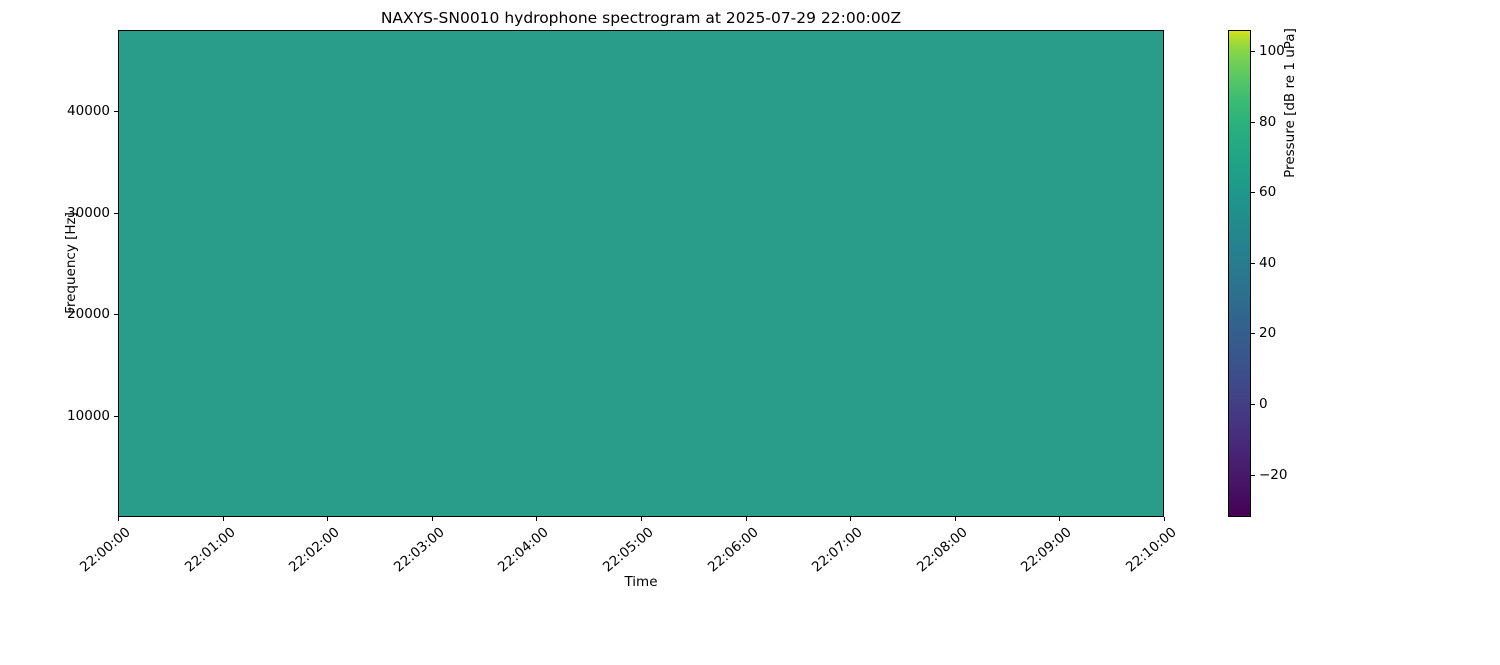 This screenshot has height=665, width=1500. I want to click on y-tick-label: 40000, so click(88, 111).